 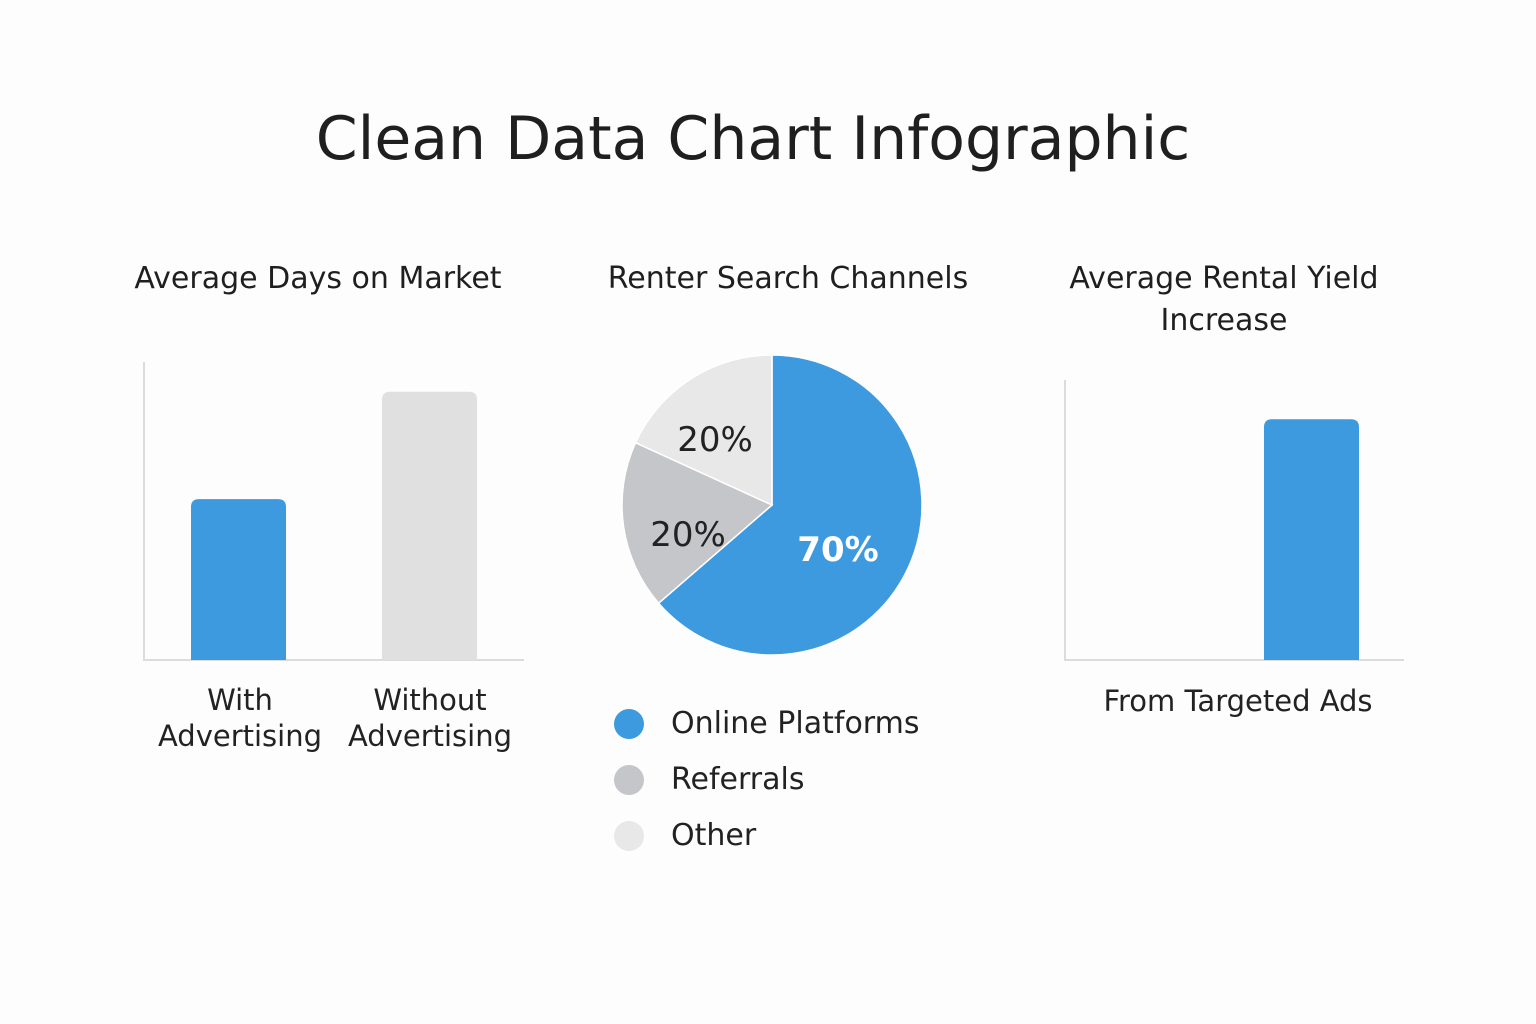 What do you see at coordinates (240, 700) in the screenshot?
I see `label-line: With` at bounding box center [240, 700].